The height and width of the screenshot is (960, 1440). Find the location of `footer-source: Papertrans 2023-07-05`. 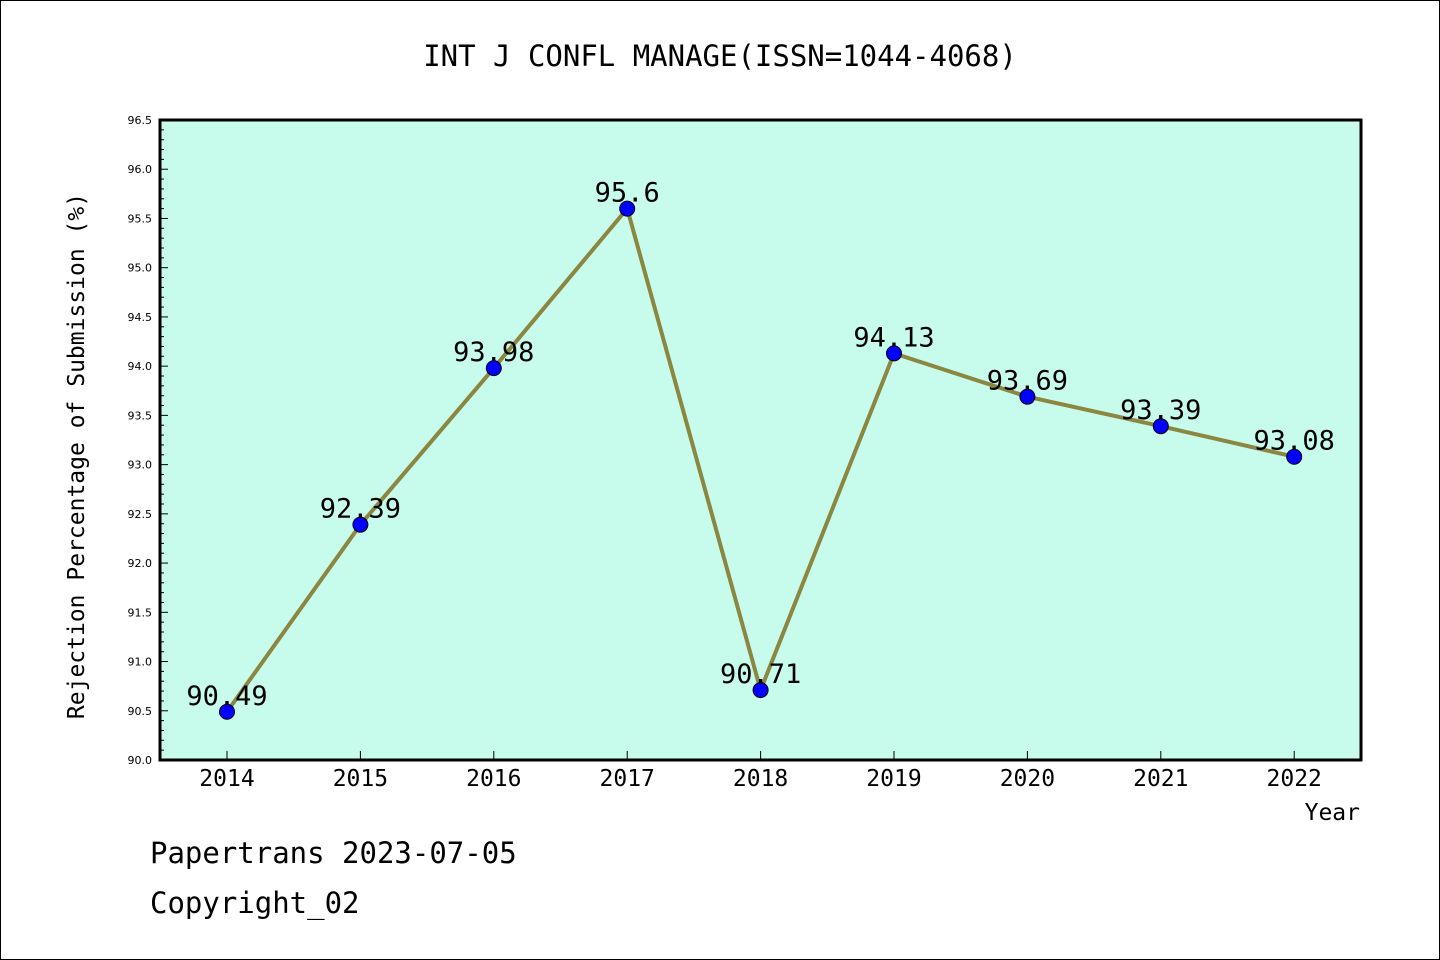

footer-source: Papertrans 2023-07-05 is located at coordinates (333, 853).